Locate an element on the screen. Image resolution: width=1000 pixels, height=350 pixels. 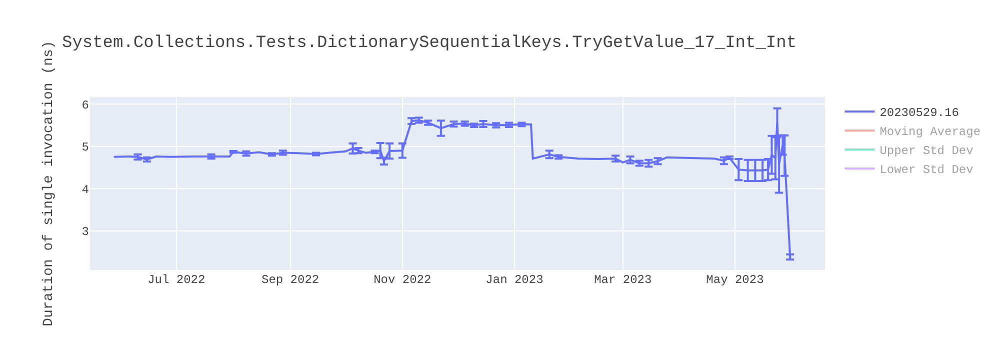
y-tick-label: 6 is located at coordinates (85, 105).